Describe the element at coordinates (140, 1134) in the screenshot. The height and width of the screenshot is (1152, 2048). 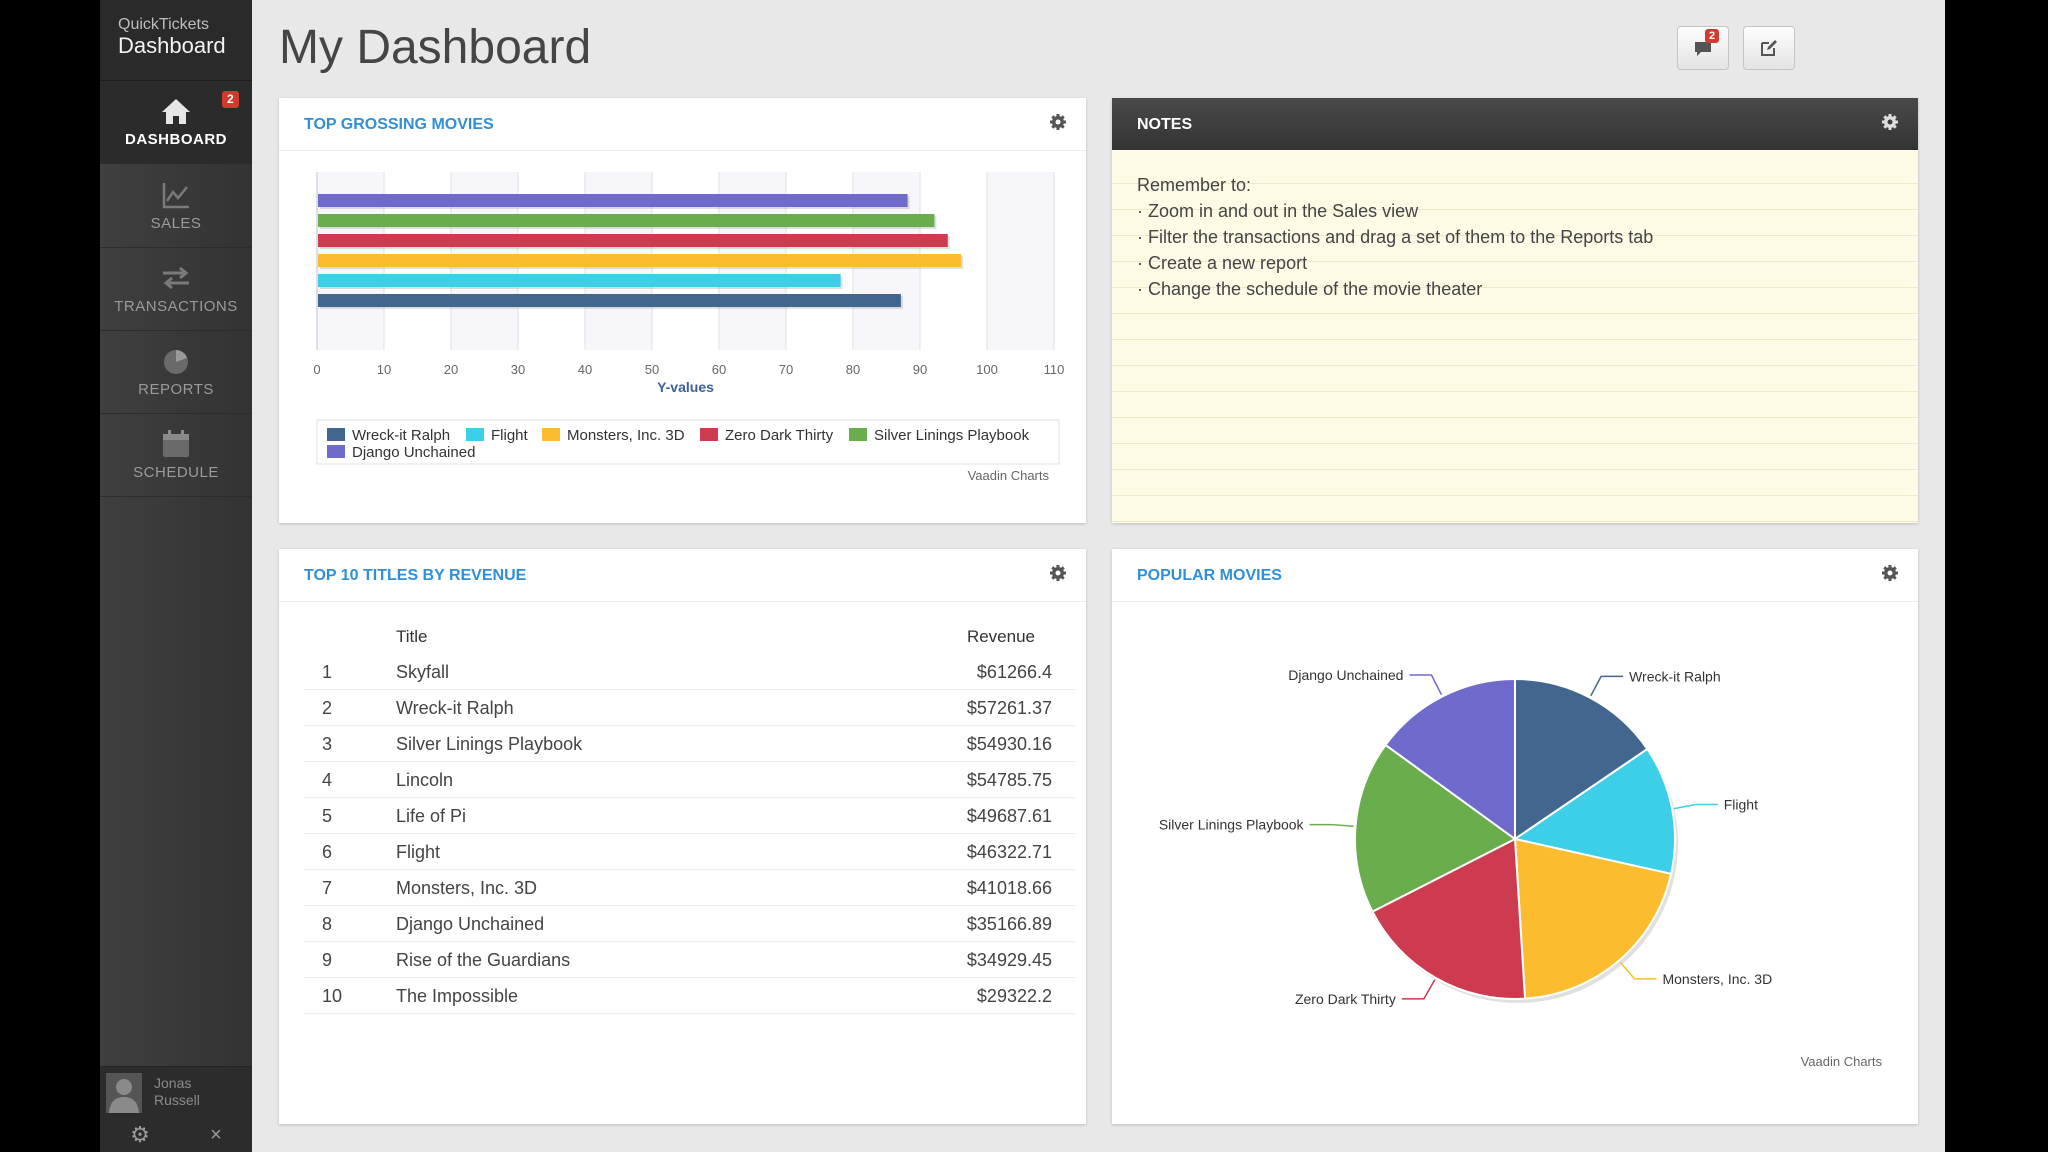
I see `settings-gear-icon: ⚙` at that location.